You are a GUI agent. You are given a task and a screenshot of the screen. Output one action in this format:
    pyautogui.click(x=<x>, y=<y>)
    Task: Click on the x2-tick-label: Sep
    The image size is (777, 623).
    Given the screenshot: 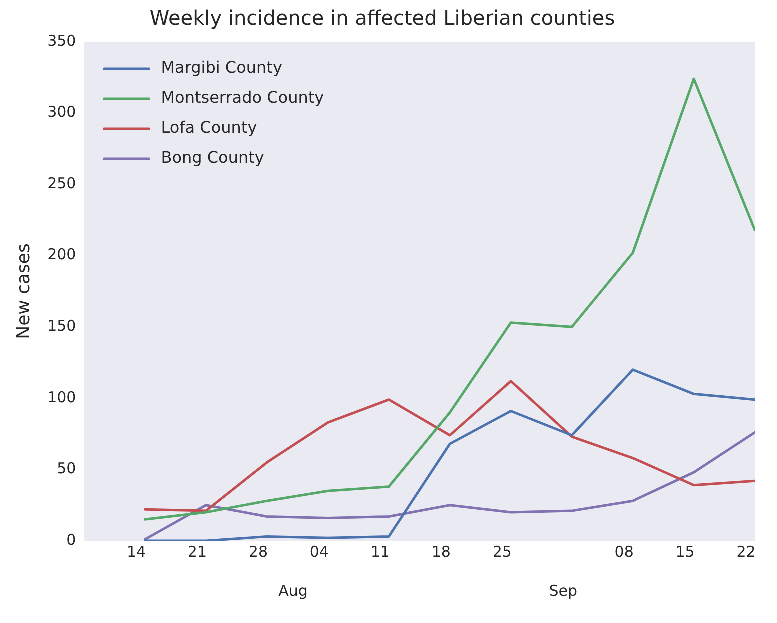 What is the action you would take?
    pyautogui.click(x=563, y=591)
    